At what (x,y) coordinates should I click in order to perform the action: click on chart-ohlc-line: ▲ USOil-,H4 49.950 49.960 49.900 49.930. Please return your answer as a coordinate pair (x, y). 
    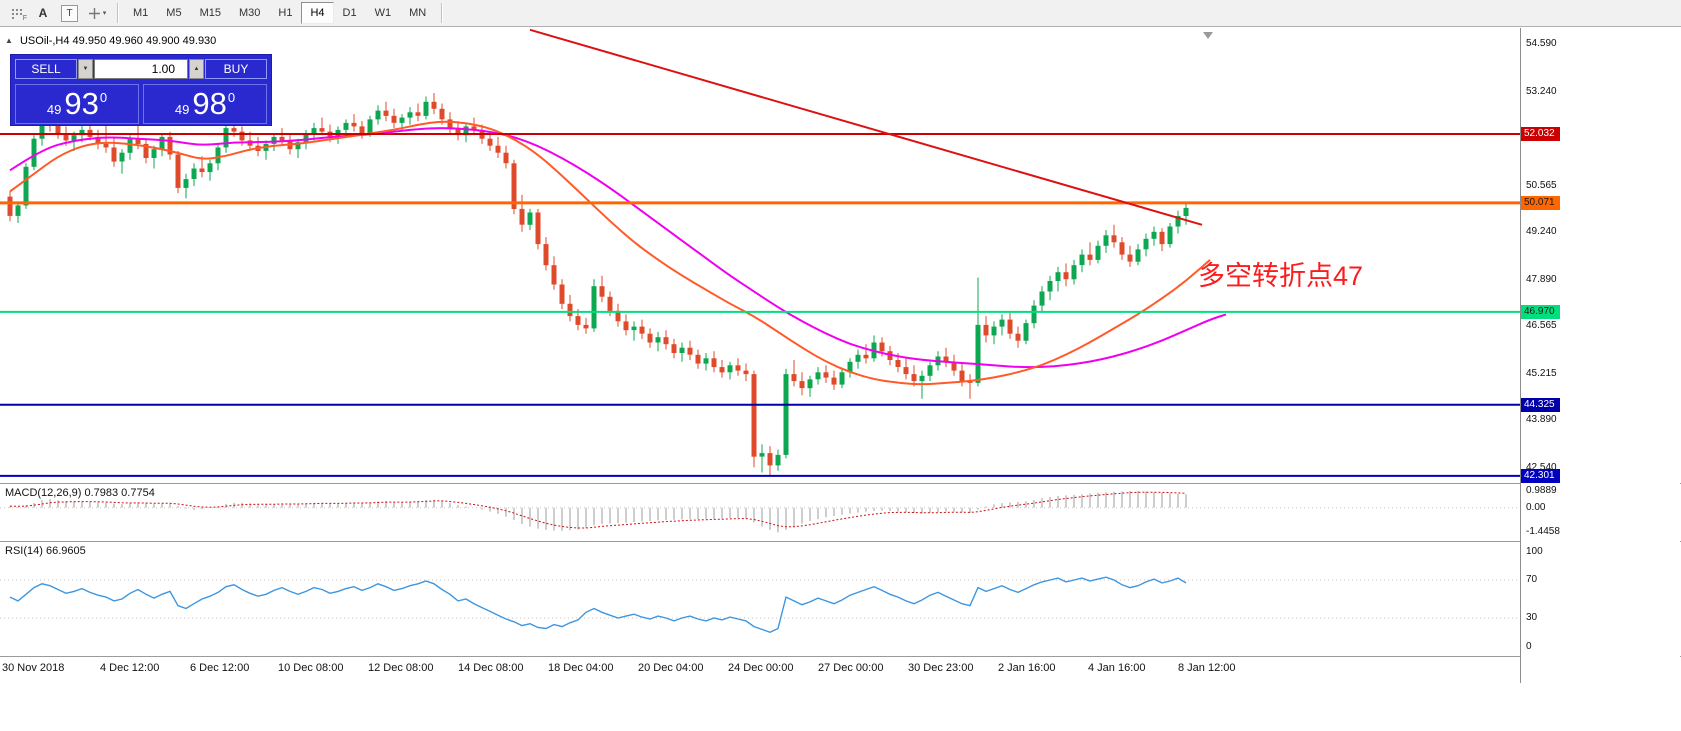
    Looking at the image, I should click on (110, 41).